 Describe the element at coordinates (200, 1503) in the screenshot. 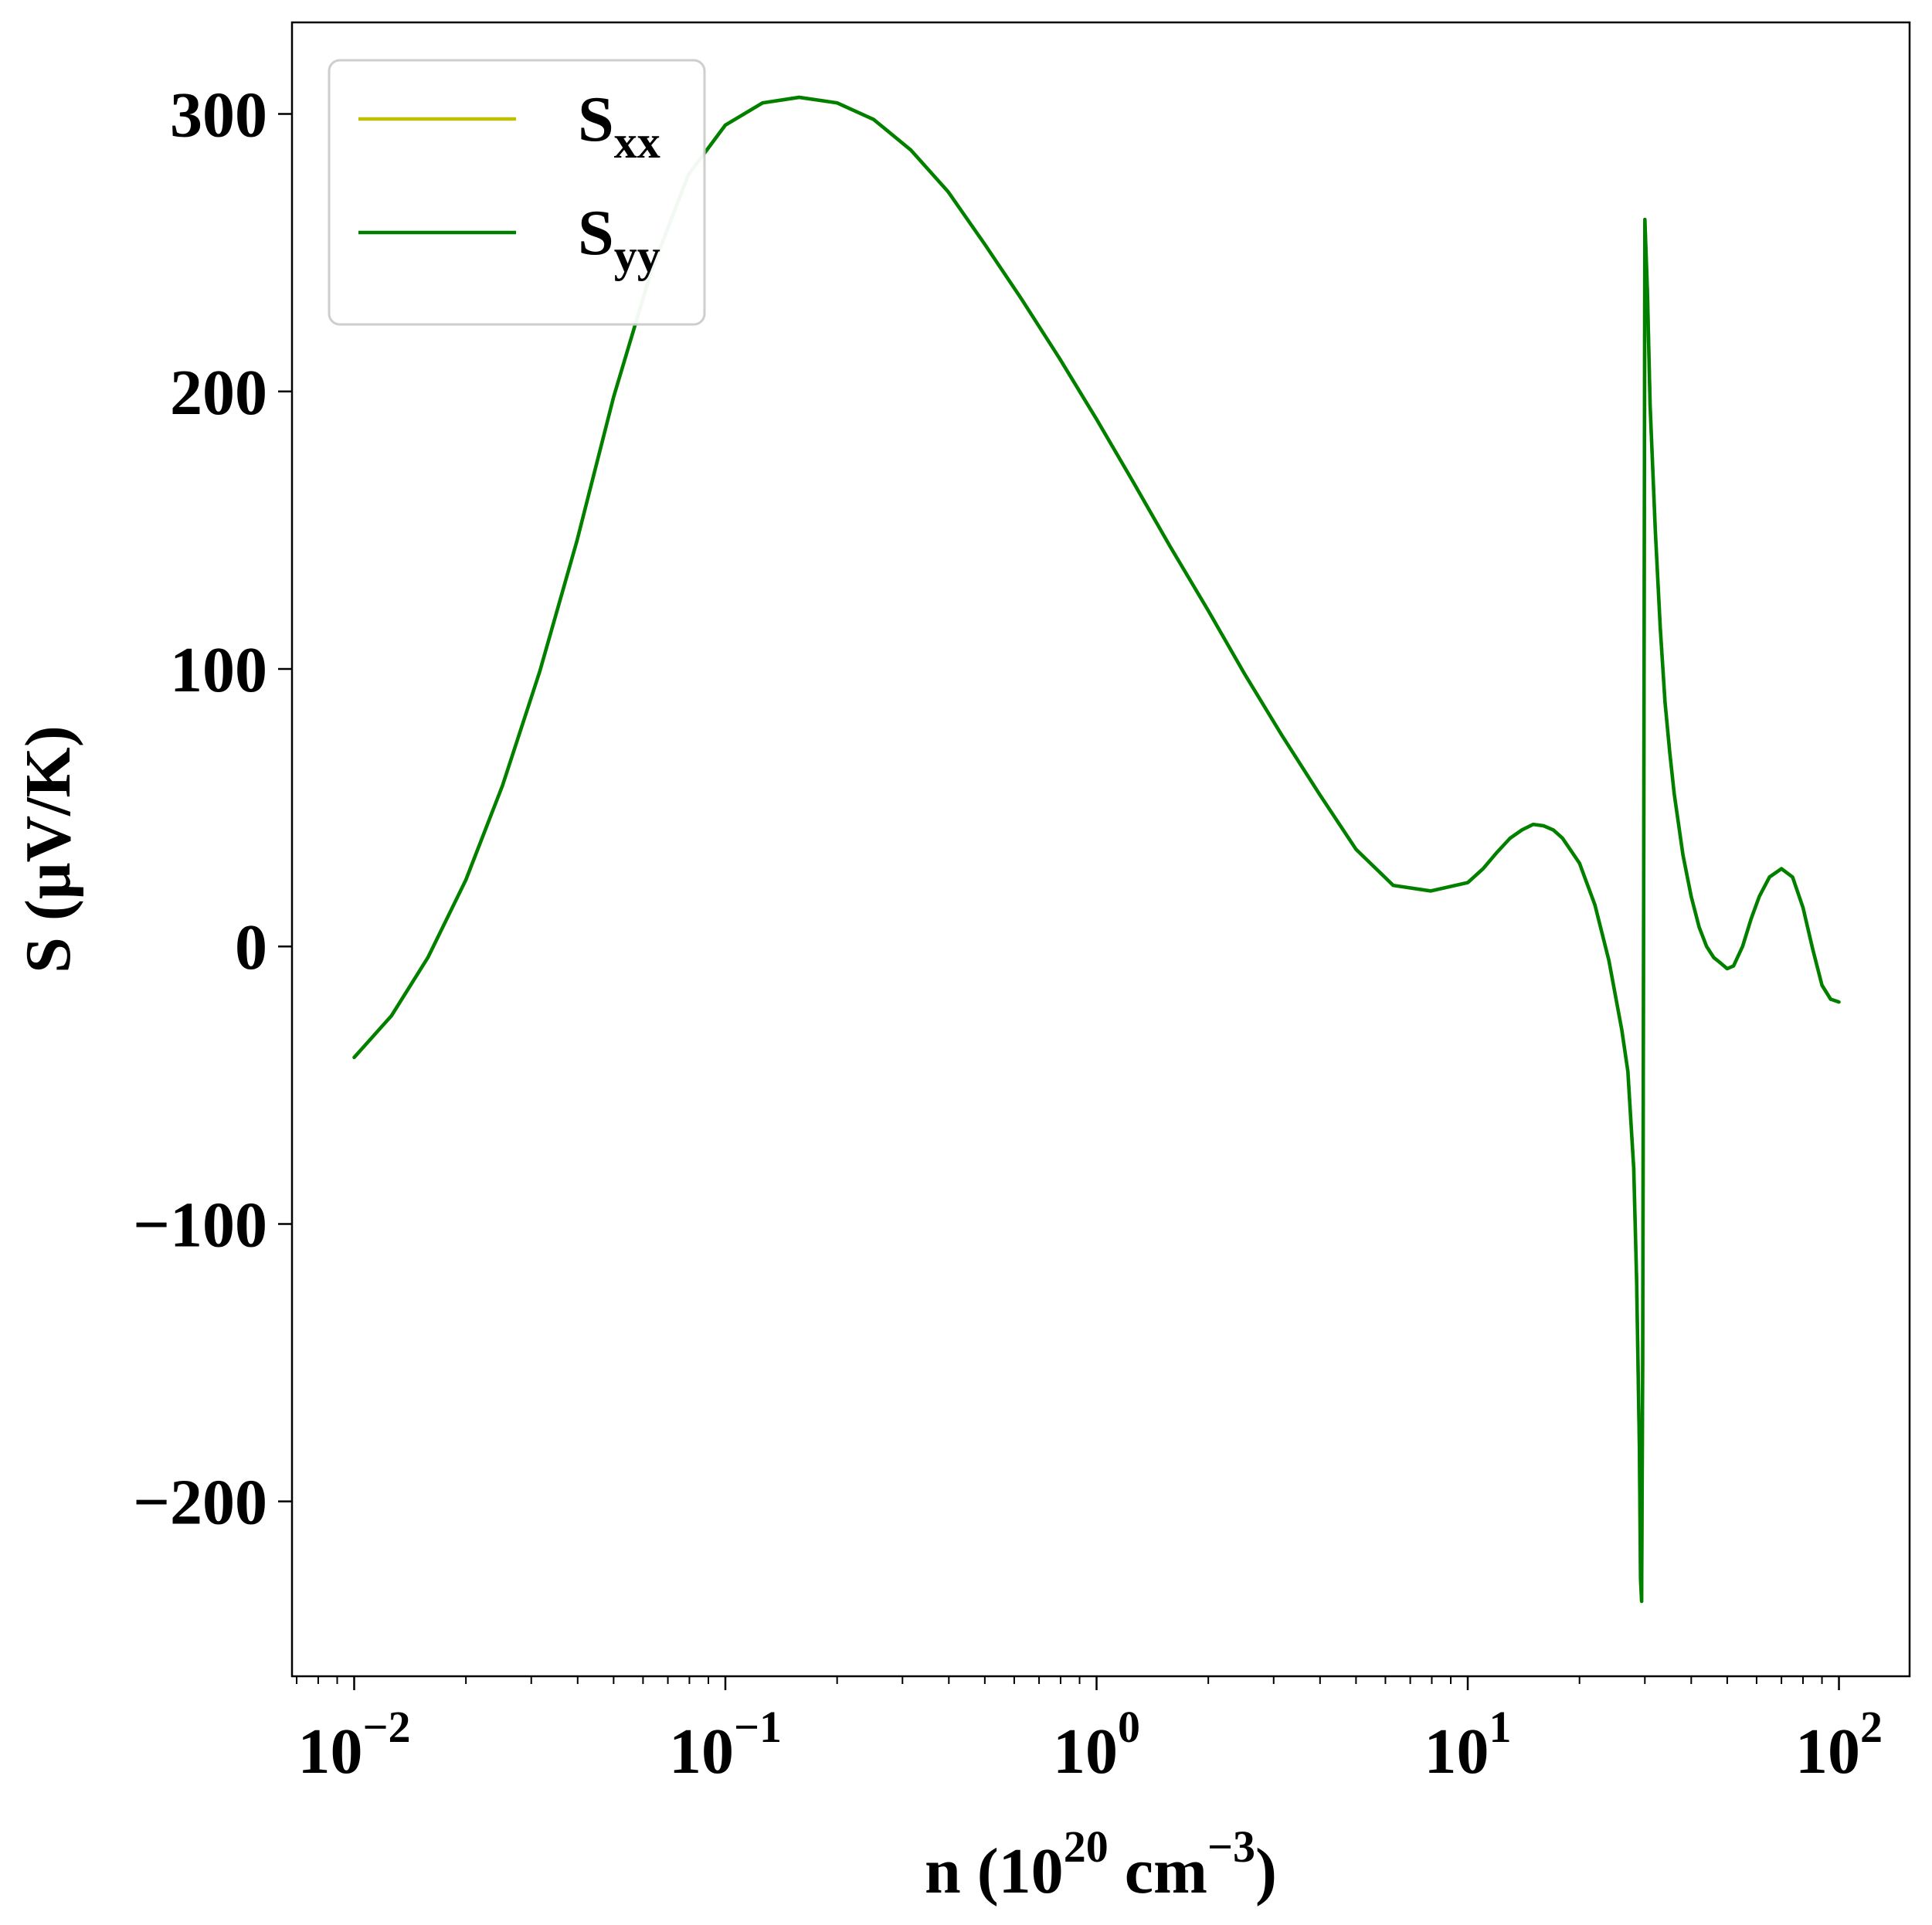

I see `y-tick-label: −200` at that location.